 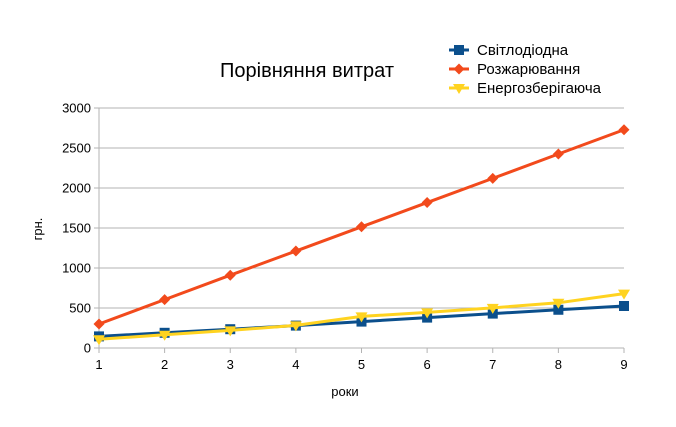 I want to click on legend-item: Розжарювання, so click(x=514, y=69).